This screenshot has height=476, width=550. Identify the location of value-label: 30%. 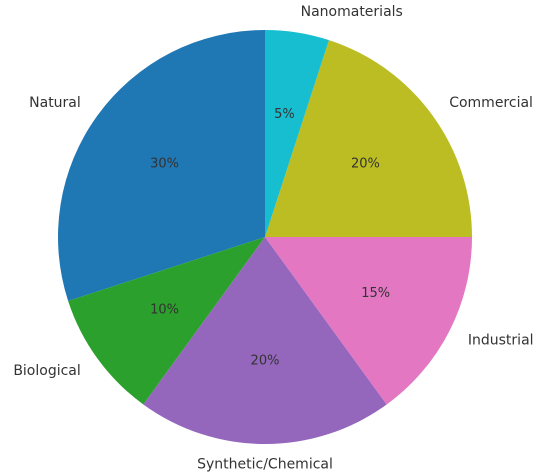
(164, 163).